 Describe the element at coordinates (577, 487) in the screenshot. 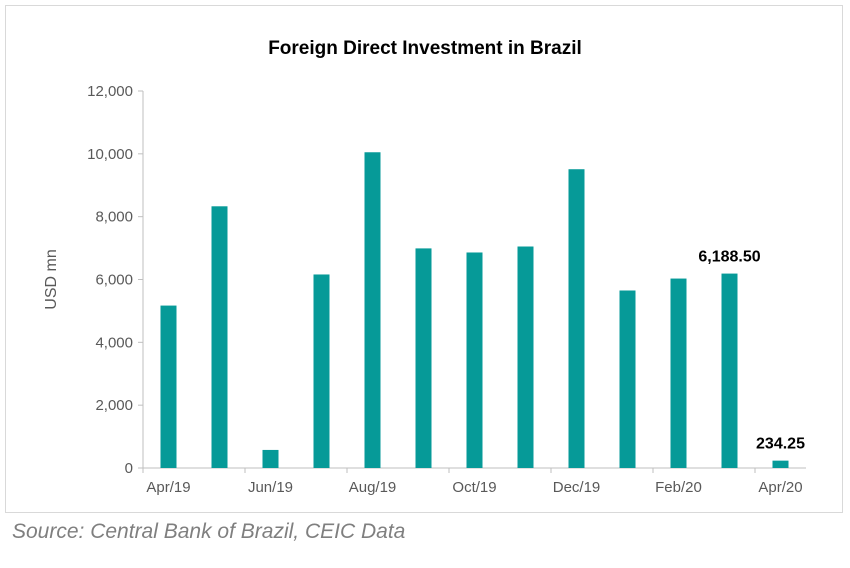

I see `x-tick-label: Dec/19` at that location.